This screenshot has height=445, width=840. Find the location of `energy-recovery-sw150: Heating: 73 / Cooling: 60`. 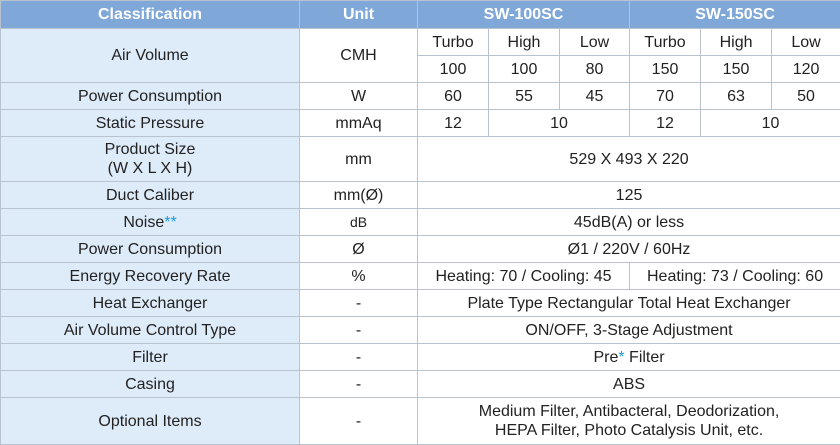

energy-recovery-sw150: Heating: 73 / Cooling: 60 is located at coordinates (734, 276).